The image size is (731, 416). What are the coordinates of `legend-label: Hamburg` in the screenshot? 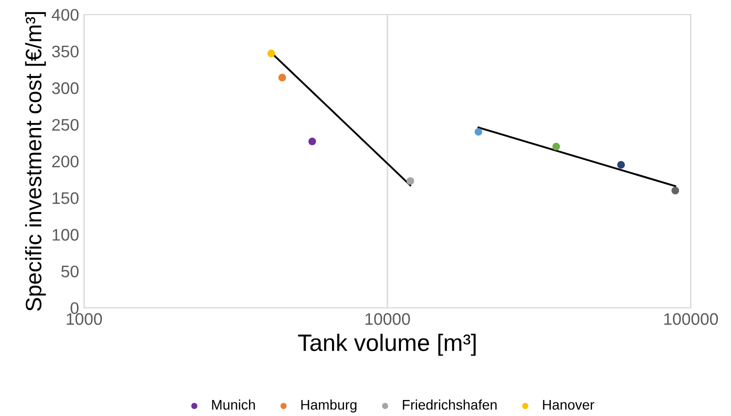 It's located at (328, 406).